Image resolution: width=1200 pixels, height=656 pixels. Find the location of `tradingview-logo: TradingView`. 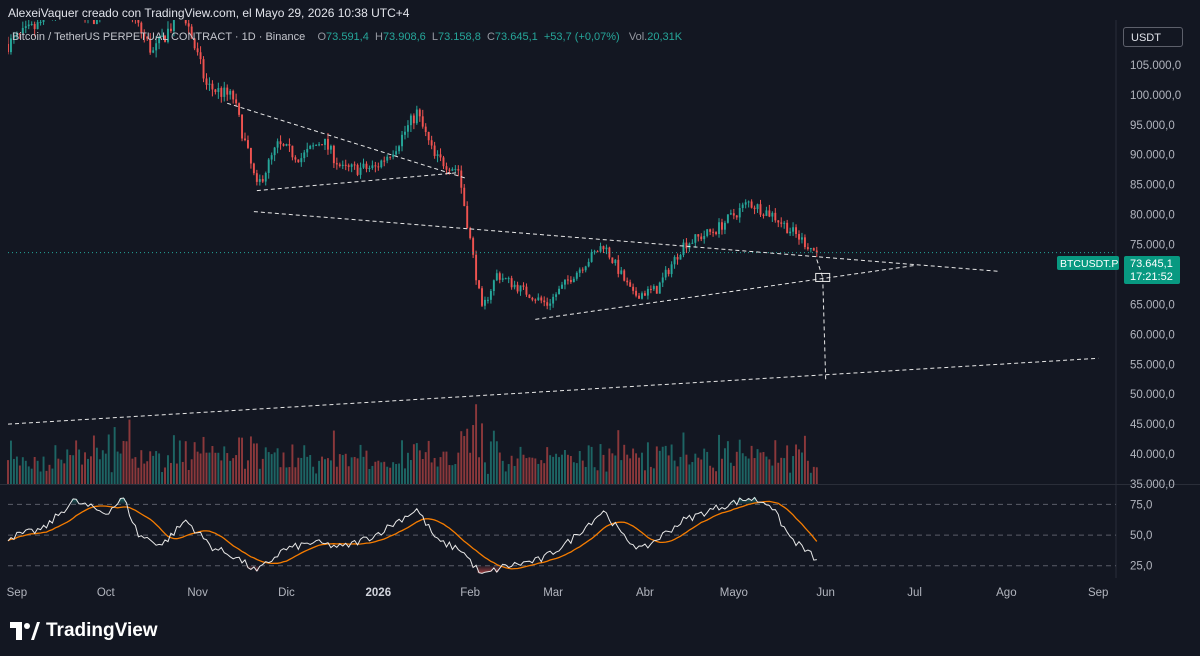

tradingview-logo: TradingView is located at coordinates (84, 631).